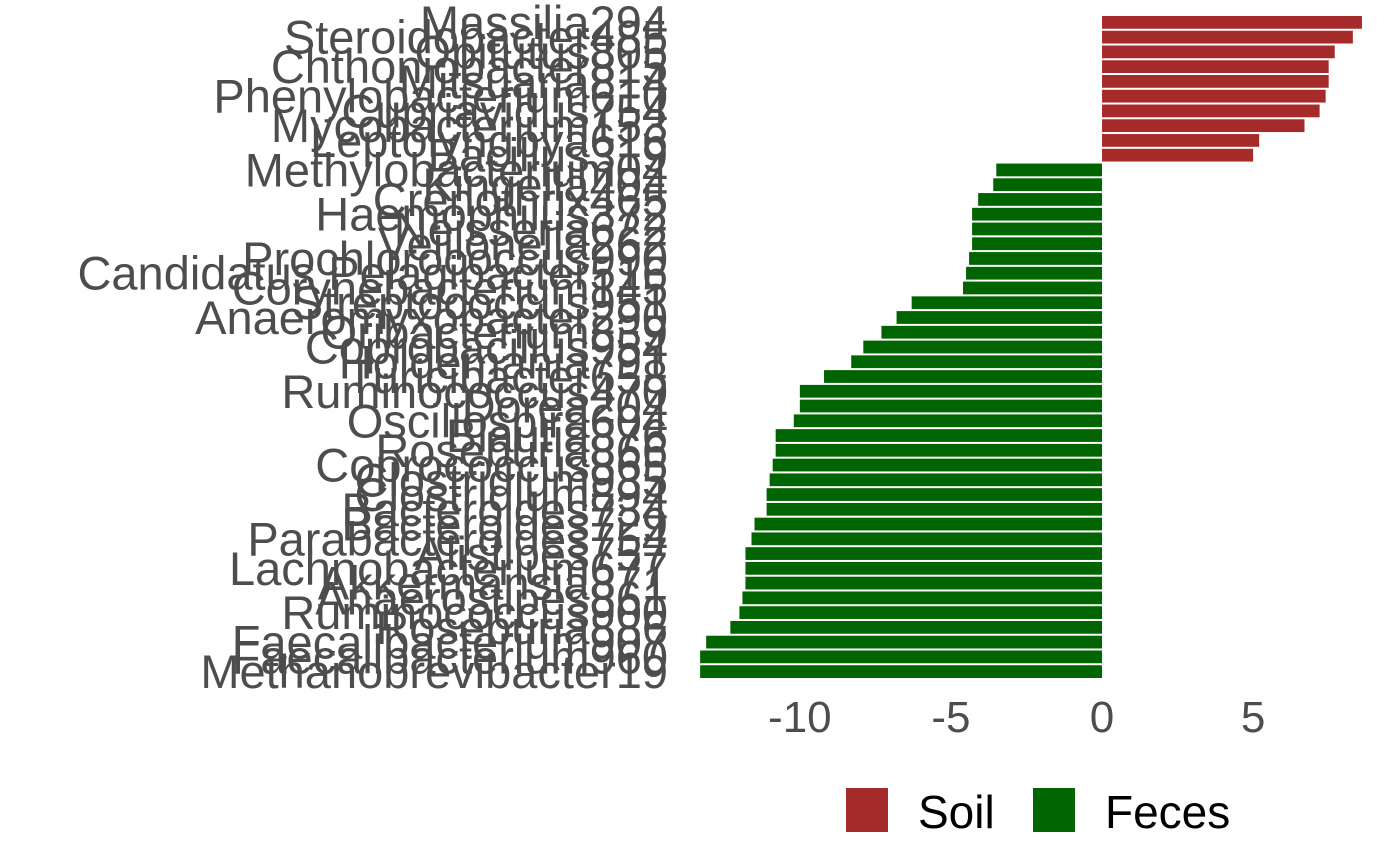 Image resolution: width=1400 pixels, height=865 pixels. I want to click on bar-phenylobacterium610, so click(1214, 96).